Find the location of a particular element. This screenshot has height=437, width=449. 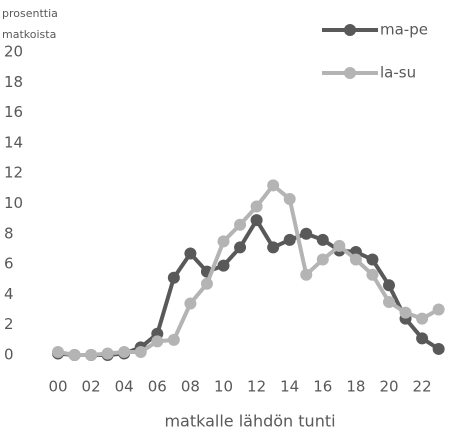

y-tick-label: 0 is located at coordinates (9, 355).